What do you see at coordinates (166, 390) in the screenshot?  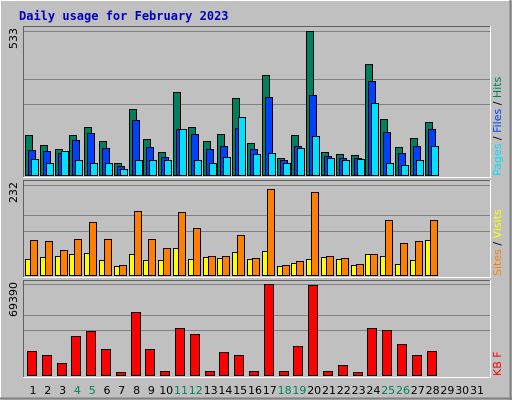 I see `x-tick-label-day-10: 10` at bounding box center [166, 390].